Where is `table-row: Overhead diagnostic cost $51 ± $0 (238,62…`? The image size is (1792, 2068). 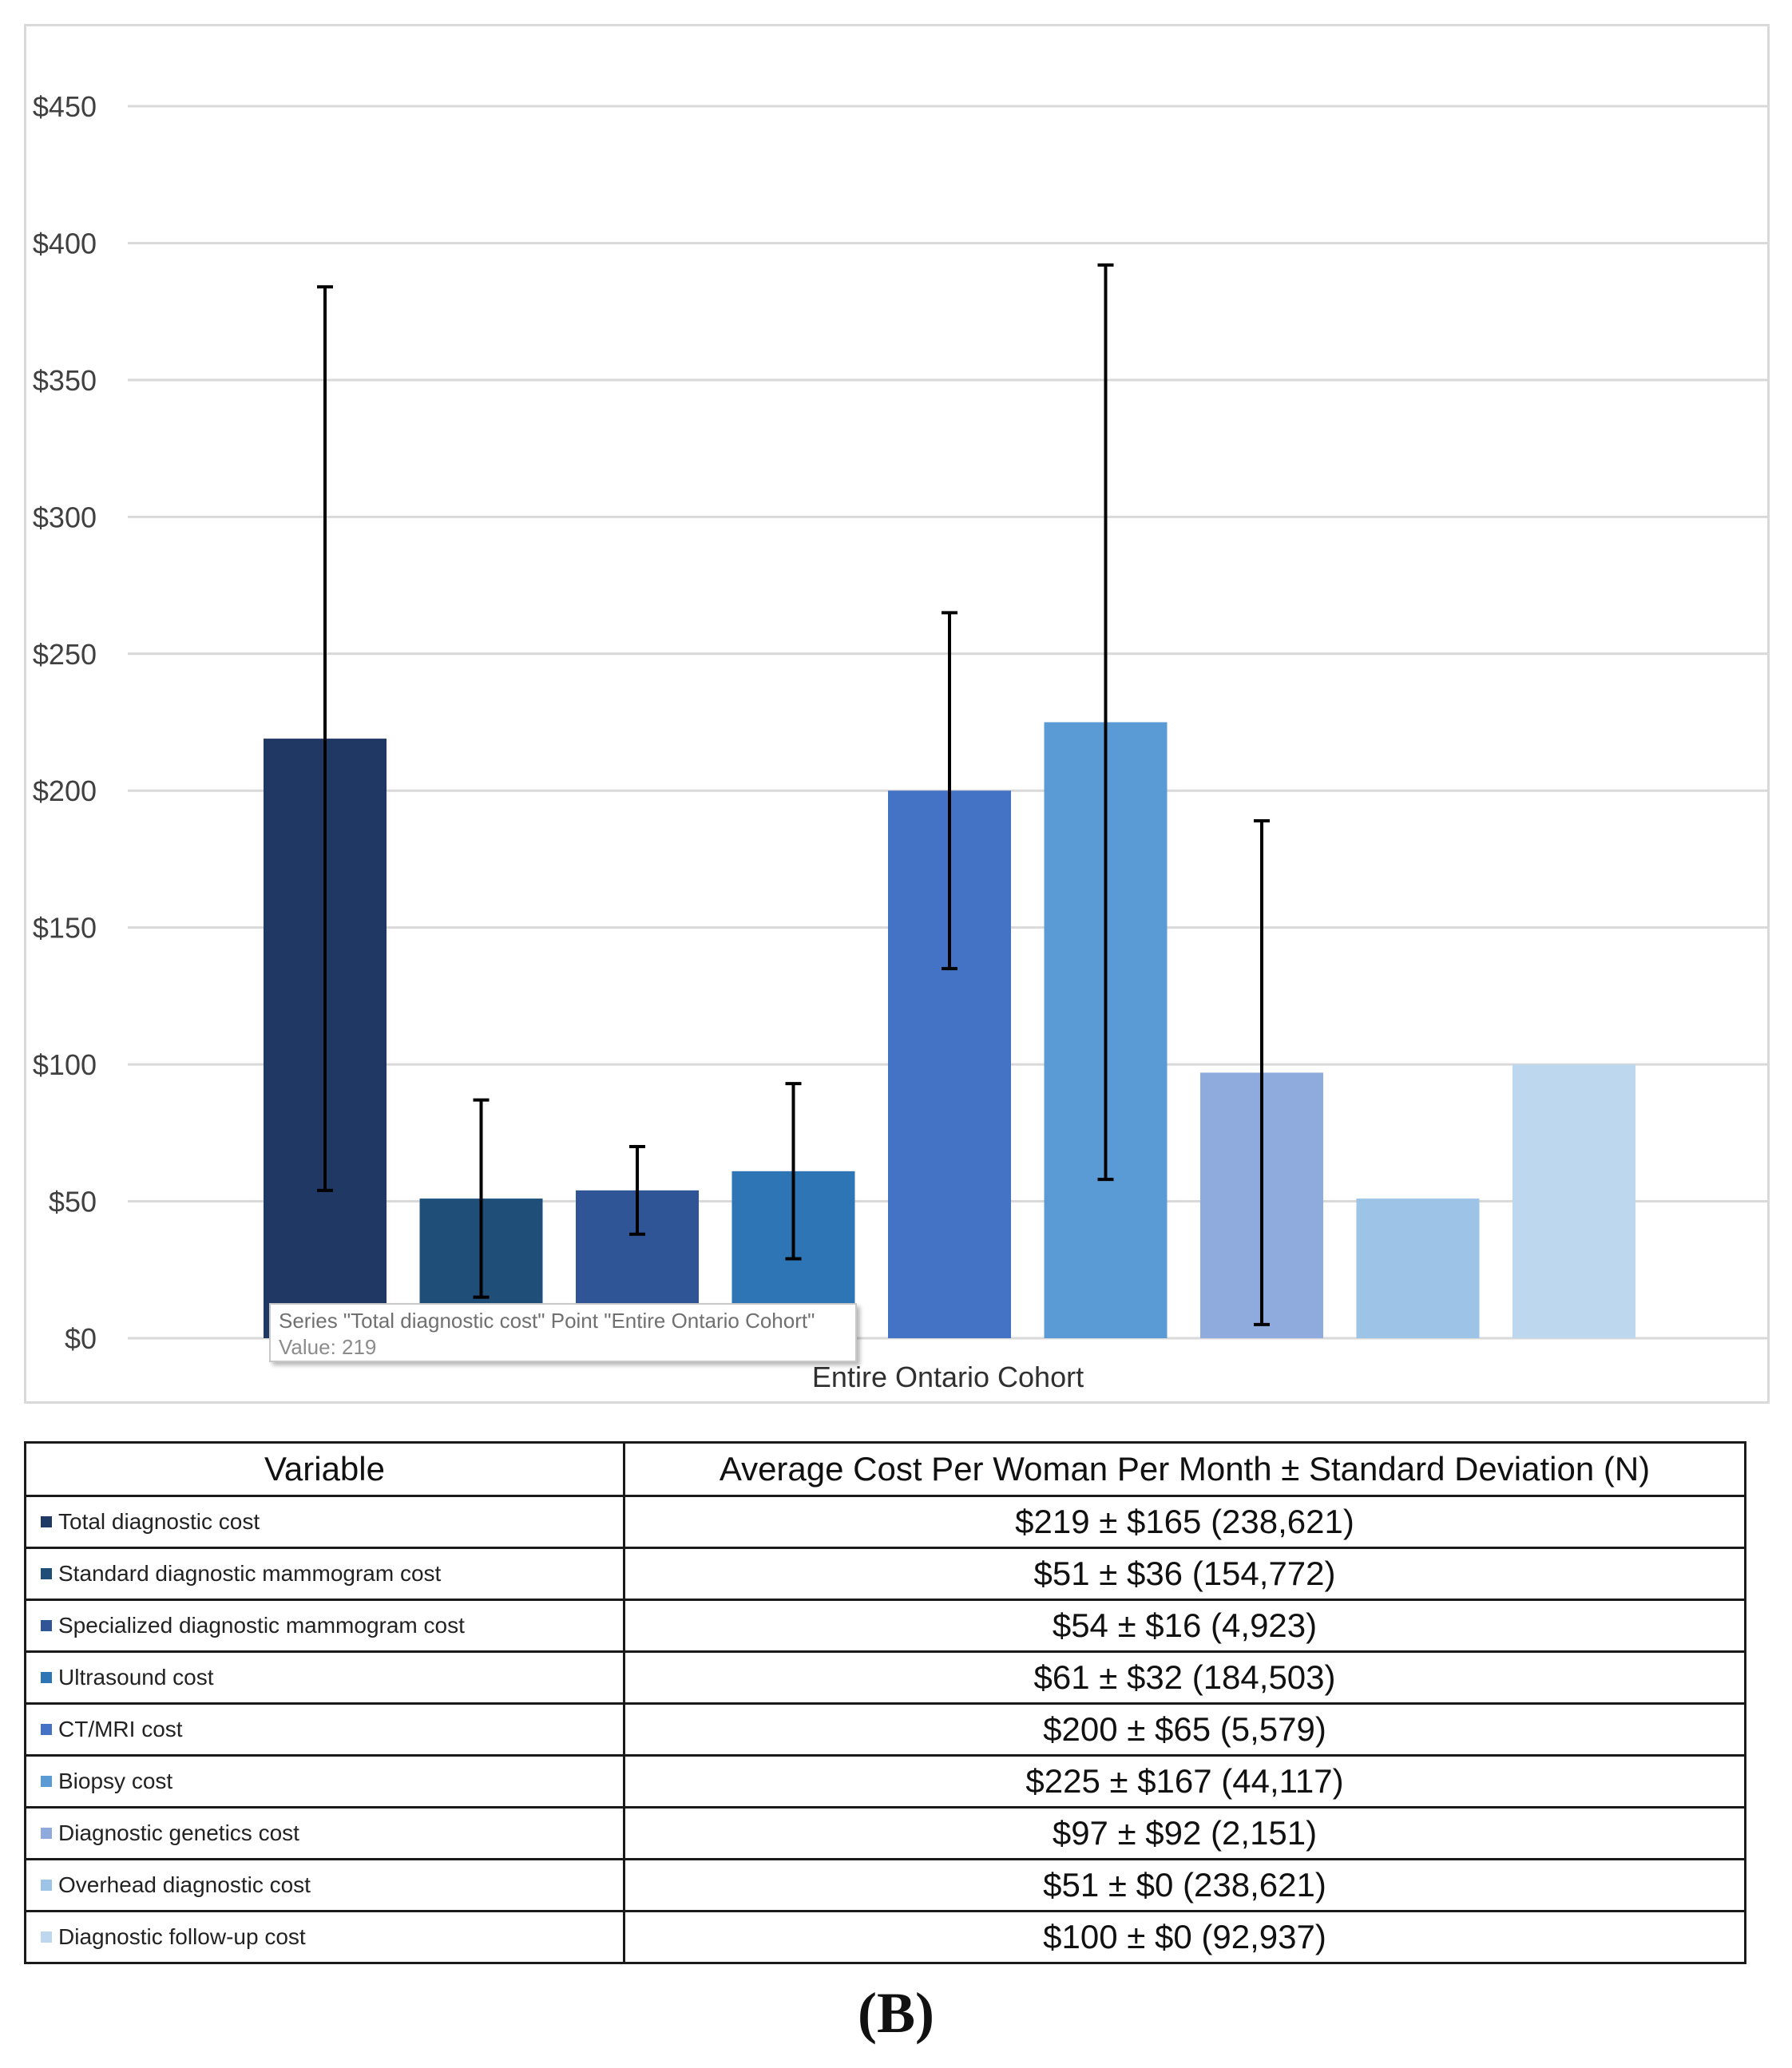 table-row: Overhead diagnostic cost $51 ± $0 (238,62… is located at coordinates (885, 1885).